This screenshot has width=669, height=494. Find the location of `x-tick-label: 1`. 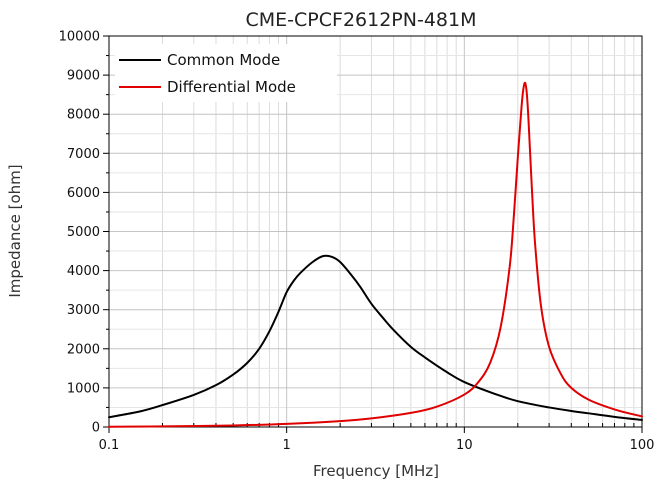

x-tick-label: 1 is located at coordinates (287, 445).